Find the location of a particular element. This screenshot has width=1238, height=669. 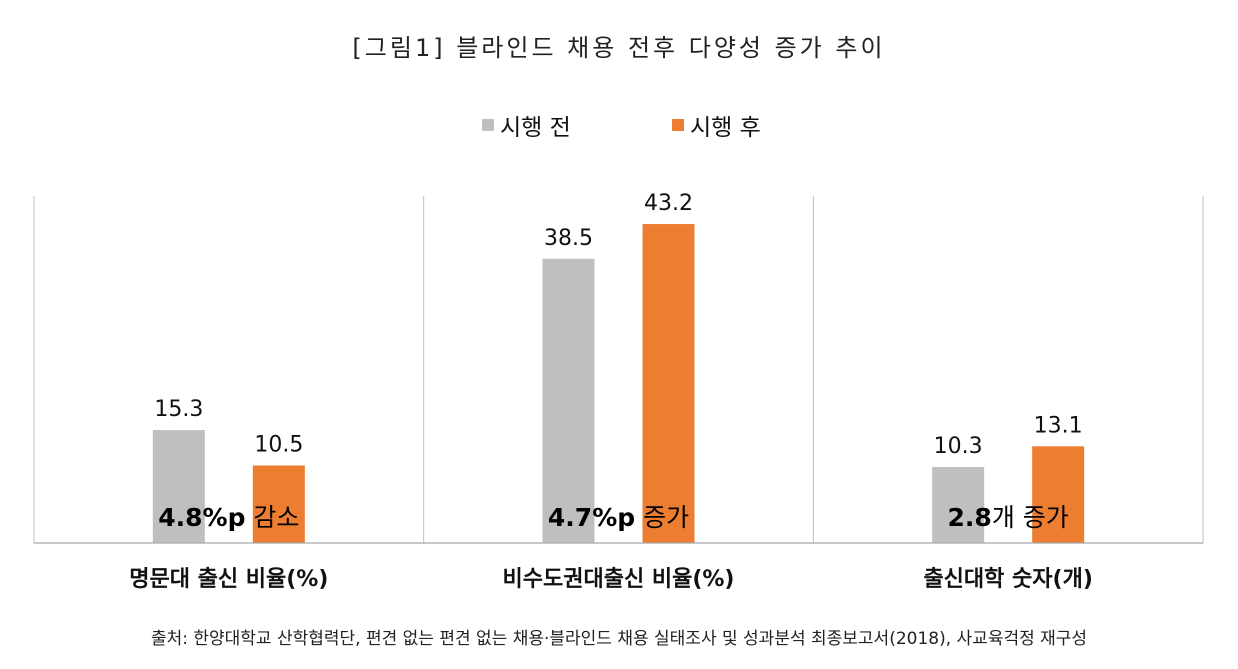

difference-annotation: 4.8%p 감소 is located at coordinates (228, 517).